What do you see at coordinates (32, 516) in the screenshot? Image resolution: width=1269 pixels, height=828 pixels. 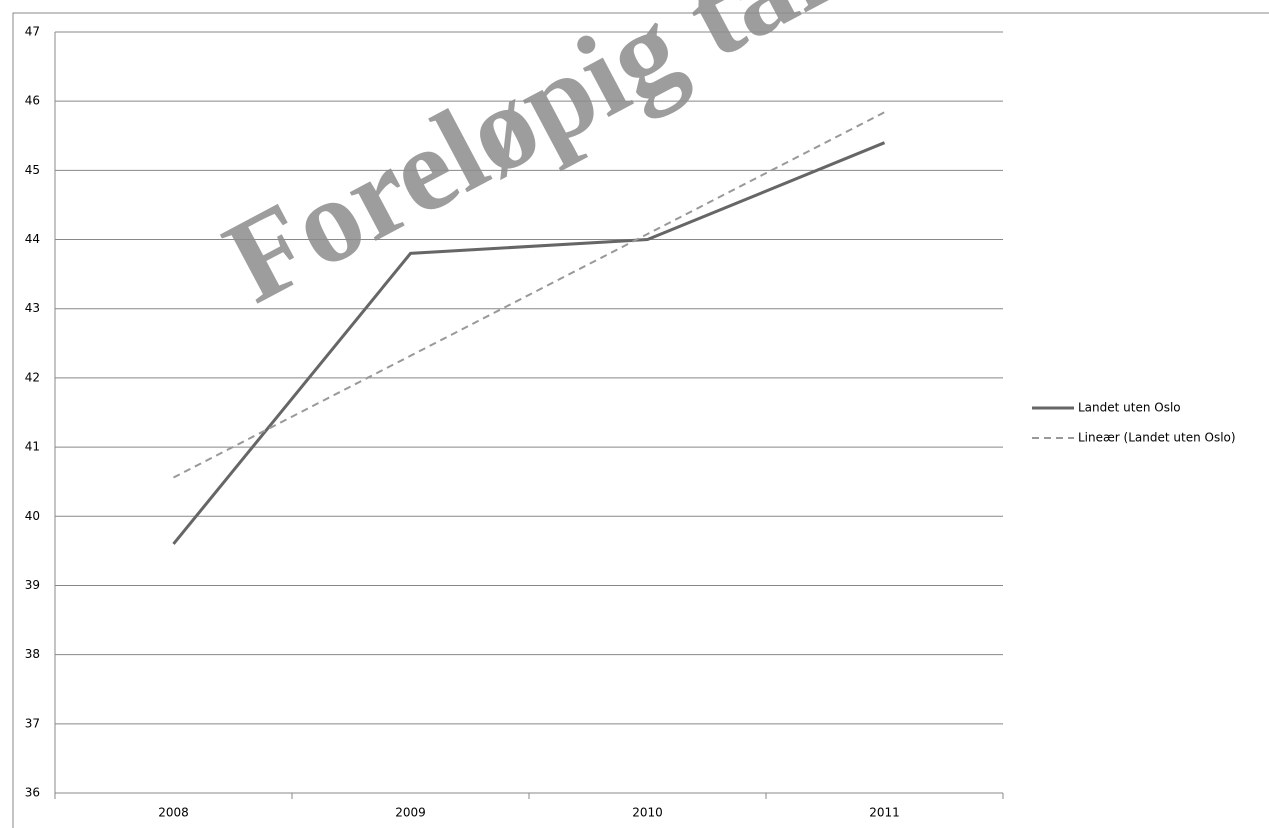 I see `y-tick-label: 40` at bounding box center [32, 516].